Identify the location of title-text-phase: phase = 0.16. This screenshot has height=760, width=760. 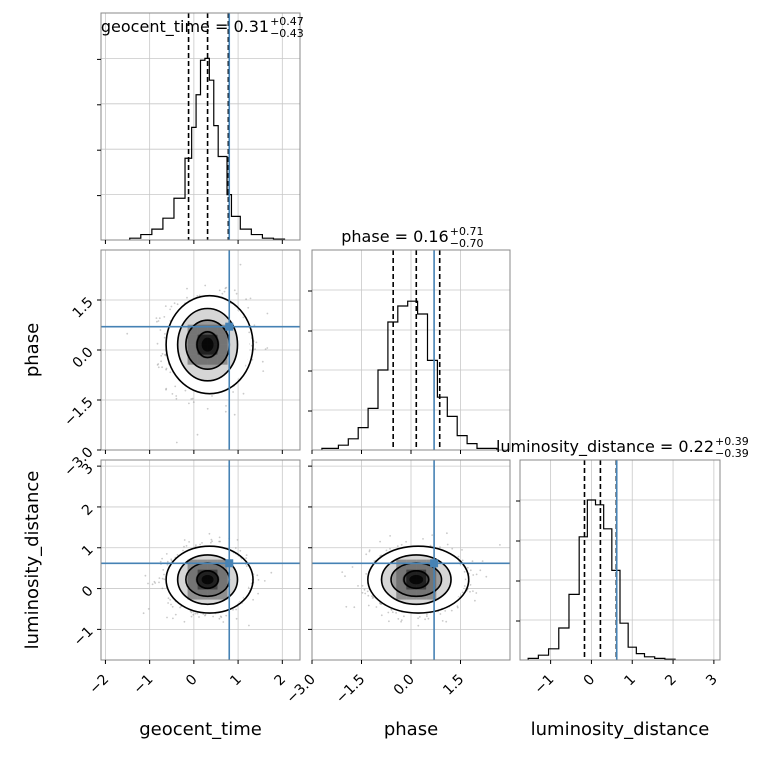
(394, 236).